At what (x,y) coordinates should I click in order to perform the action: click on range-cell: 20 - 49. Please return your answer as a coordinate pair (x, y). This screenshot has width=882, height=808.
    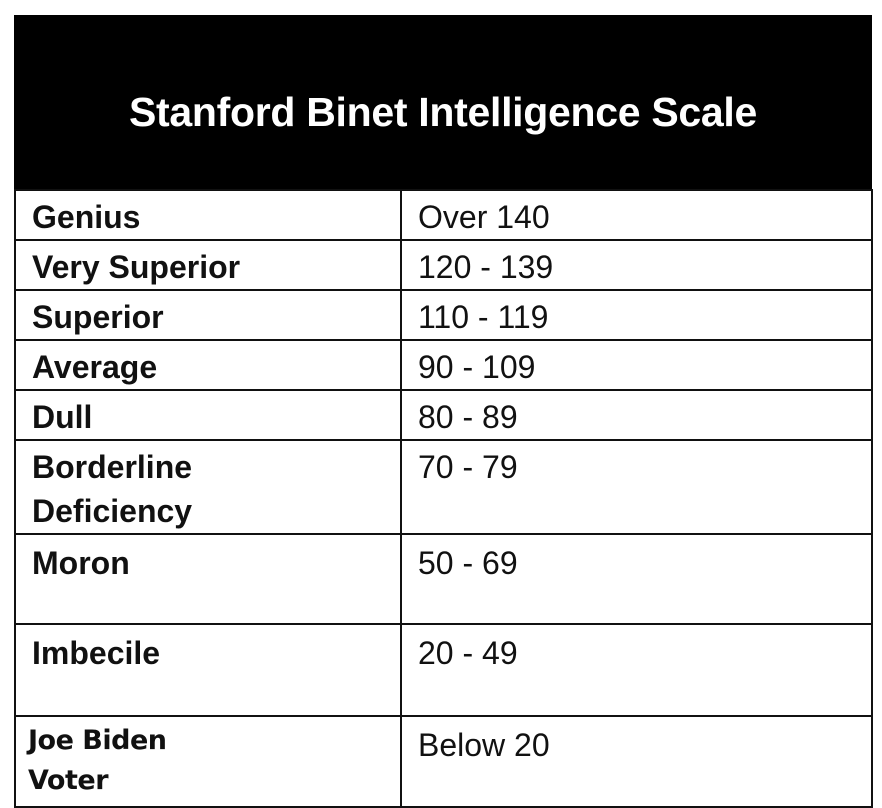
    Looking at the image, I should click on (636, 670).